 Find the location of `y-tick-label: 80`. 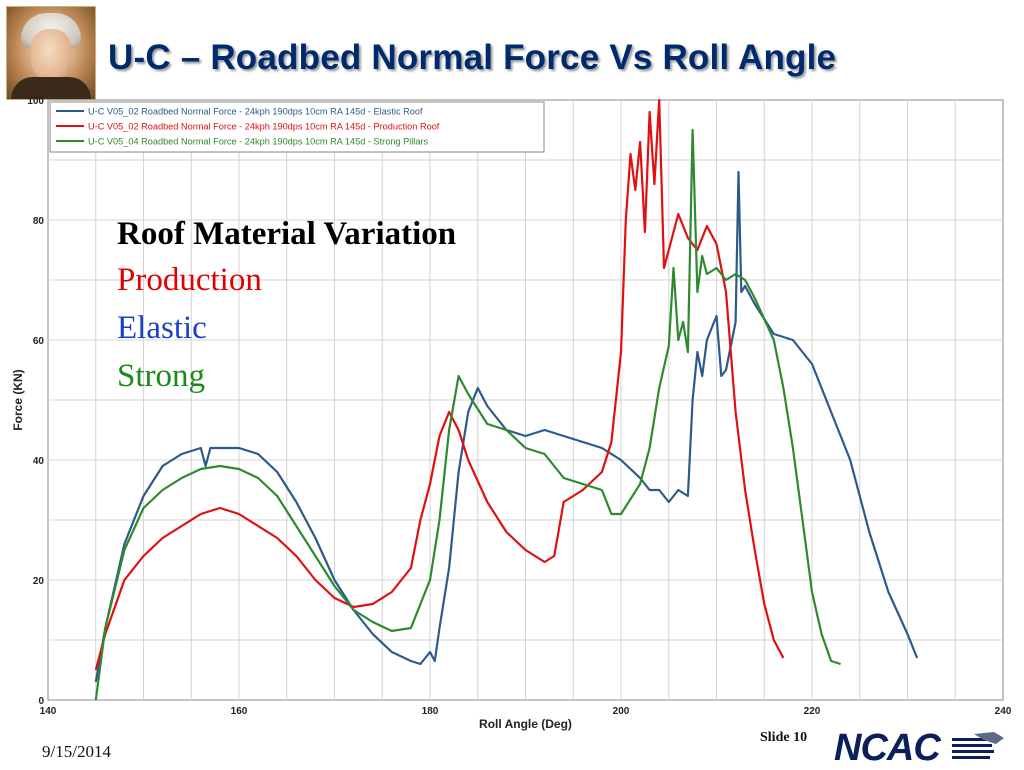

y-tick-label: 80 is located at coordinates (39, 221).